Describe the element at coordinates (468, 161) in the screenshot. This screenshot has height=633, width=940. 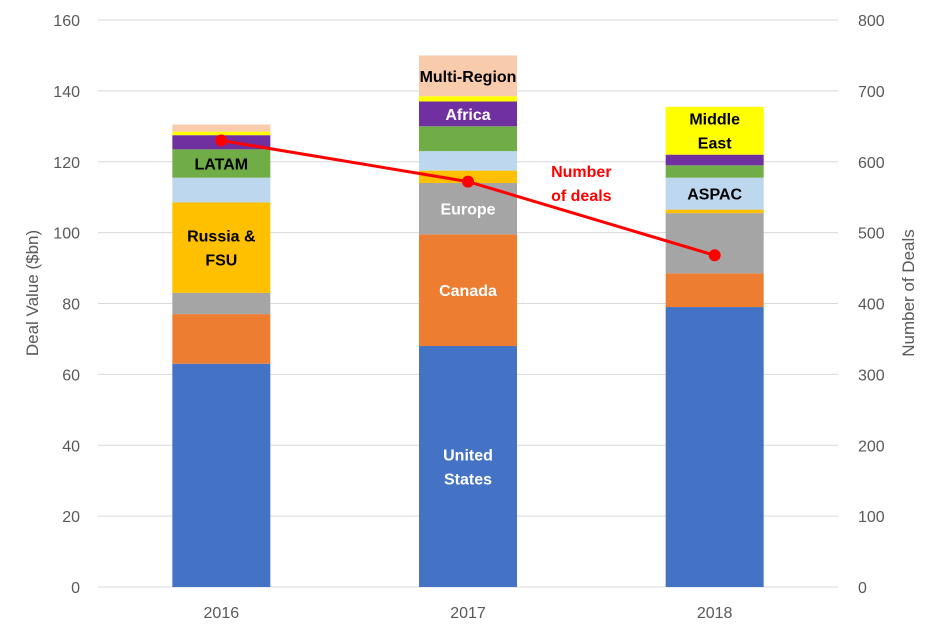
I see `bar-segment-aspac-2017` at that location.